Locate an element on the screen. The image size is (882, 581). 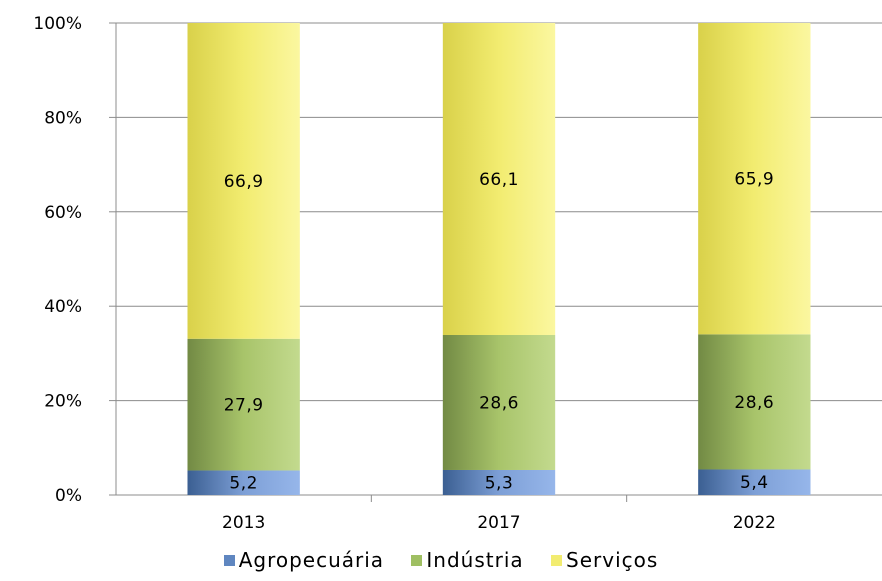
y-tick-label: 60% is located at coordinates (63, 213).